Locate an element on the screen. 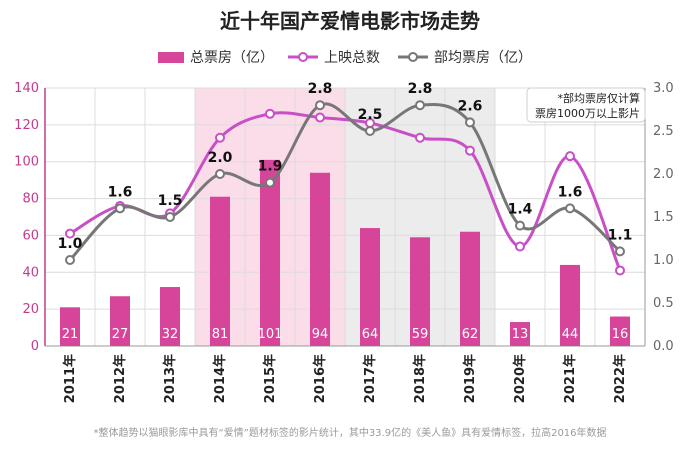  y-left-tick-label: 100 is located at coordinates (26, 162).